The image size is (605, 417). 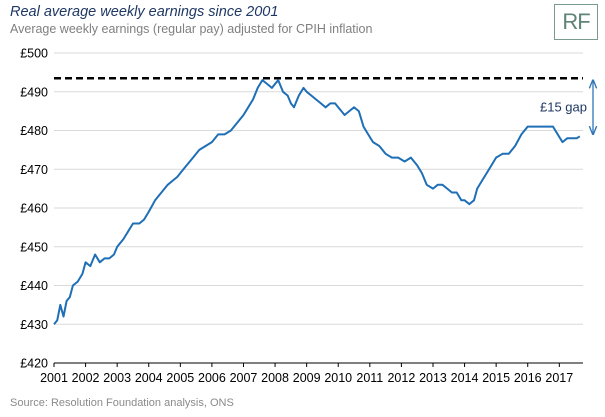 I want to click on x-tick-label: 2007, so click(x=244, y=378).